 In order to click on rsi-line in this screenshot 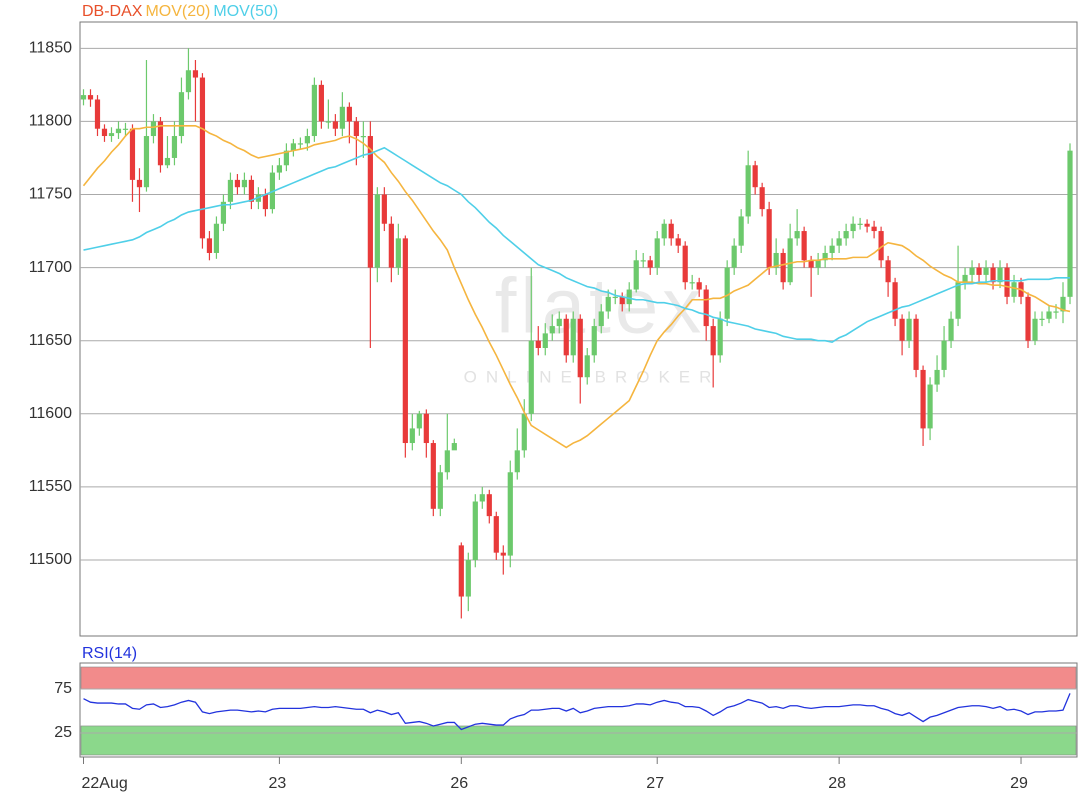, I will do `click(577, 712)`.